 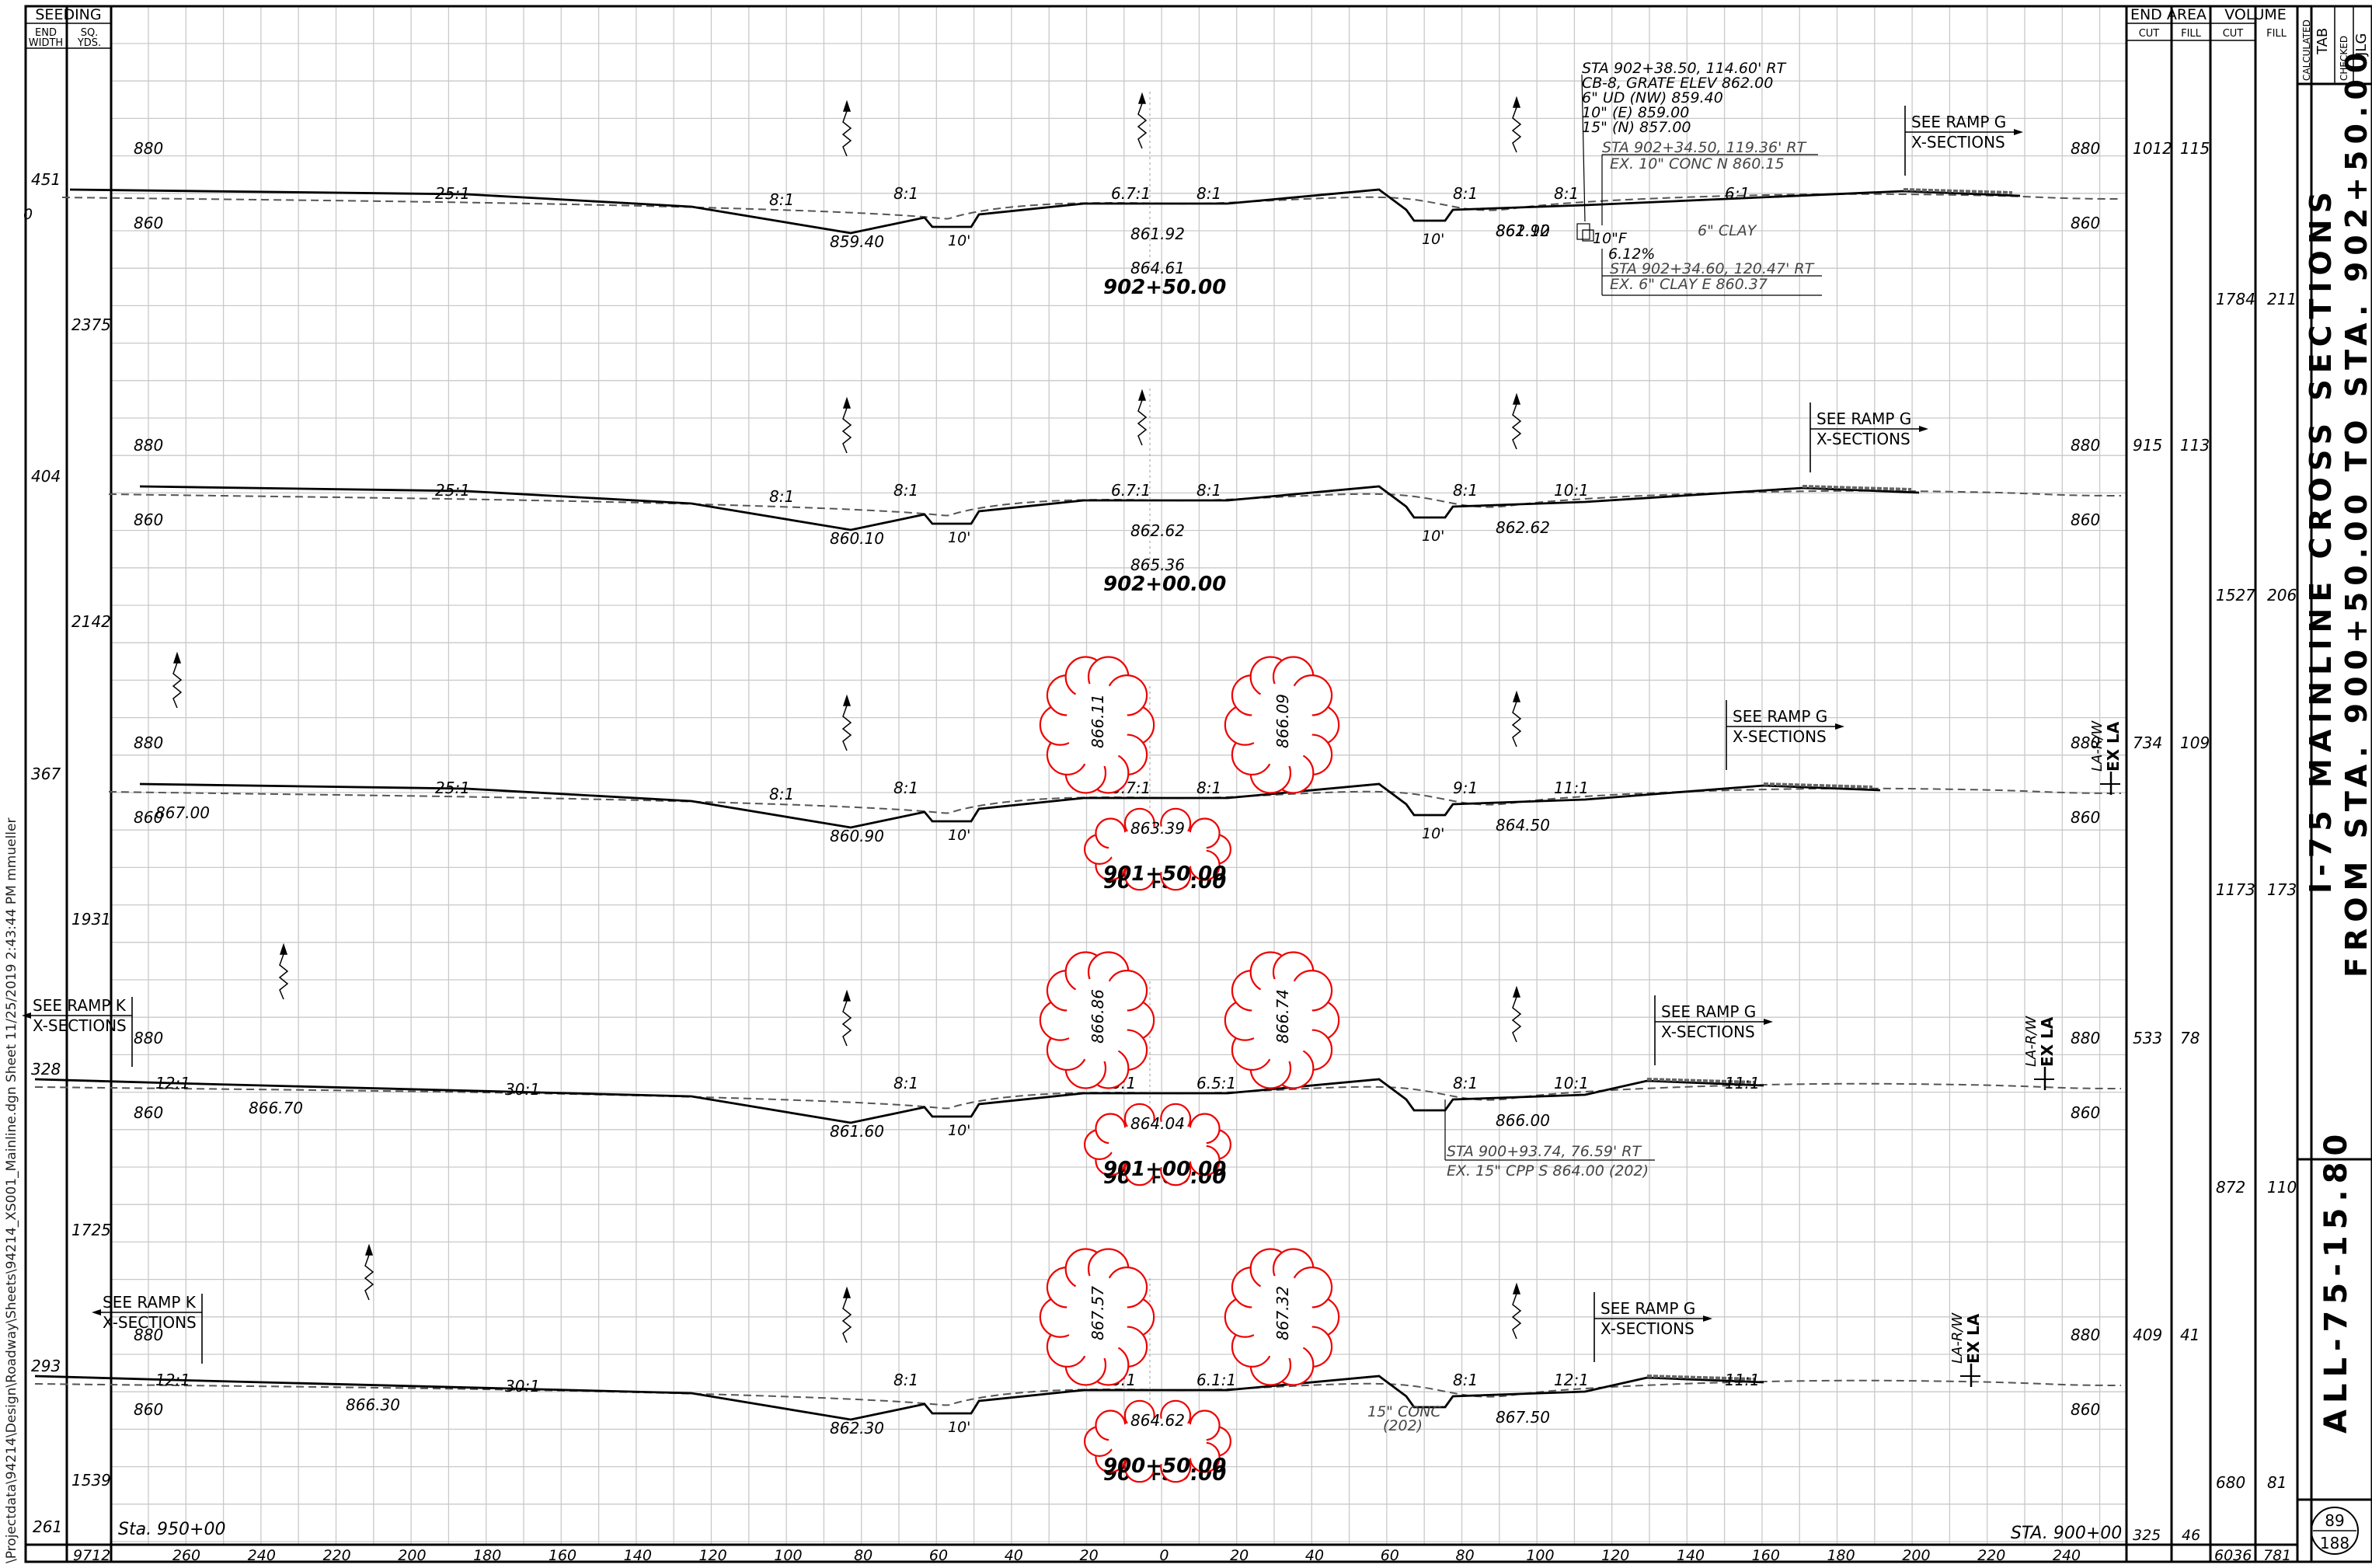 What do you see at coordinates (2355, 512) in the screenshot?
I see `sheet-title-line2: FROM STA. 900+50.00 TO STA. 902+50.00` at bounding box center [2355, 512].